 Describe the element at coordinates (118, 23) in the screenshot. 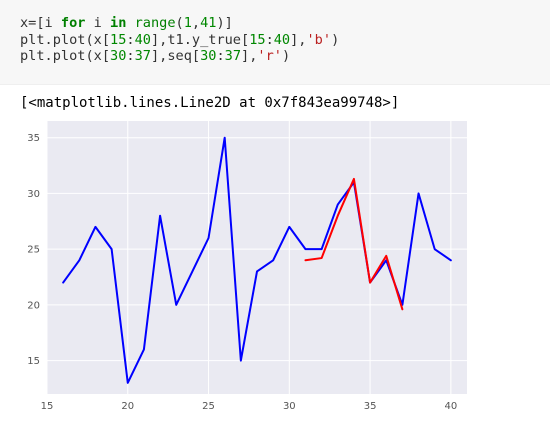

I see `code-token: in` at that location.